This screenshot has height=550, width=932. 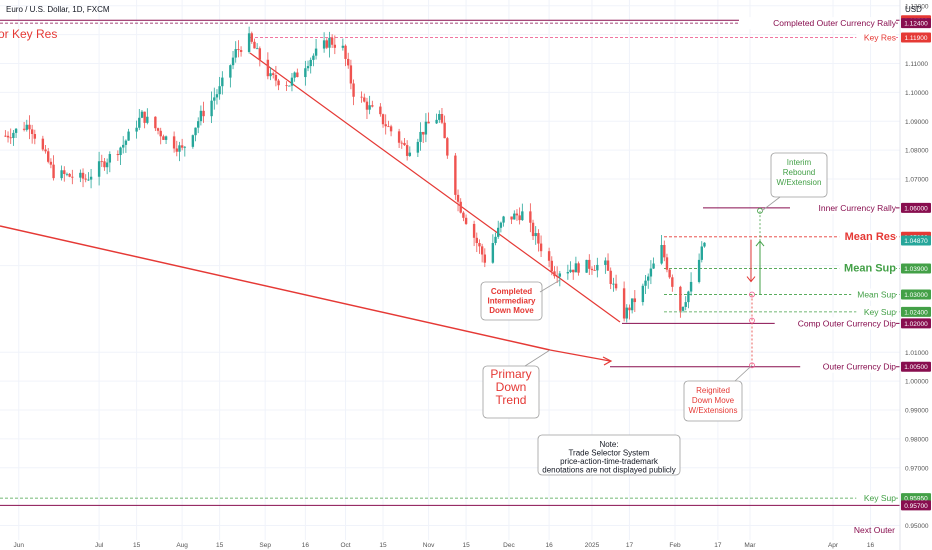 I want to click on next-outer-label: Next Outer, so click(x=874, y=530).